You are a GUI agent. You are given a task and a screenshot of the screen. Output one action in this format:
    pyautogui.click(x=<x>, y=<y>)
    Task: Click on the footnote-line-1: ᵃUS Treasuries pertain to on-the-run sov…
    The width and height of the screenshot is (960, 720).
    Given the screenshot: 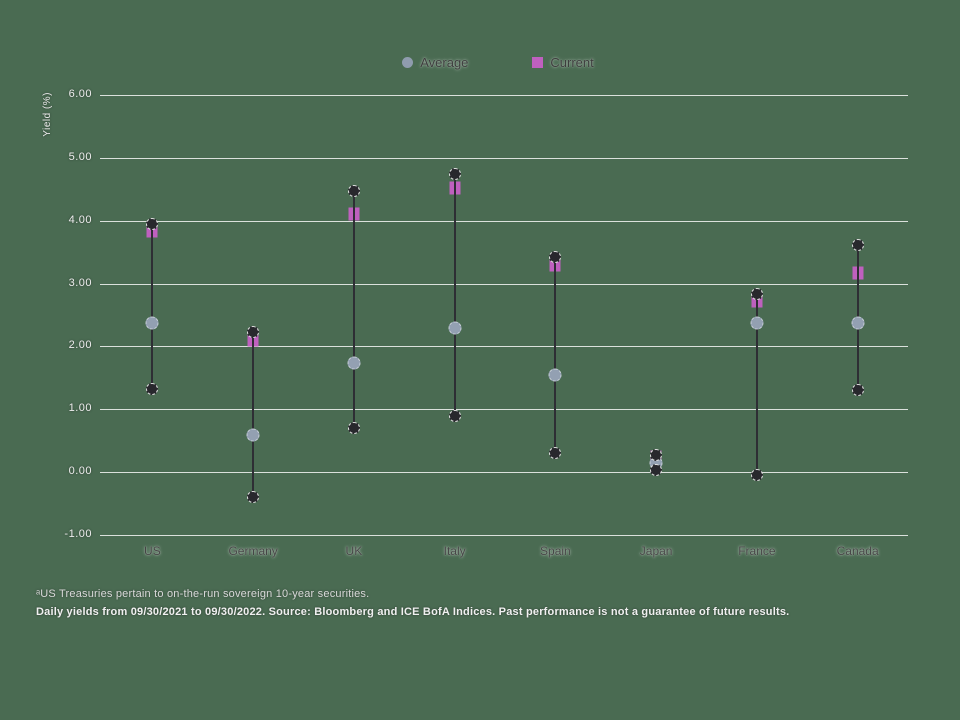 What is the action you would take?
    pyautogui.click(x=203, y=594)
    